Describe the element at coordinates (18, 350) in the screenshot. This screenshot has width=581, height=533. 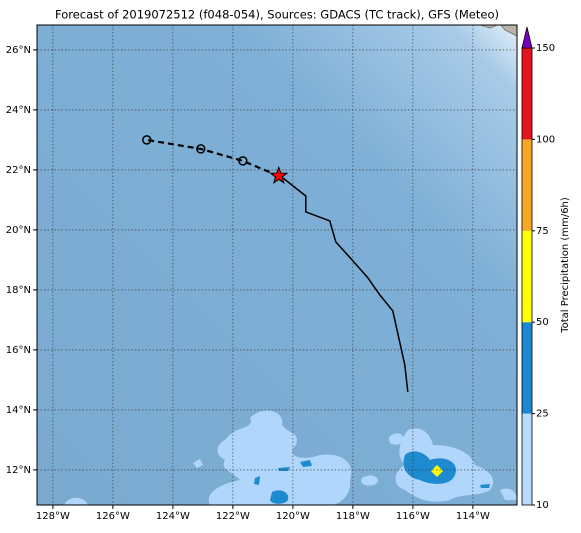
I see `y-tick-label: 16°N` at that location.